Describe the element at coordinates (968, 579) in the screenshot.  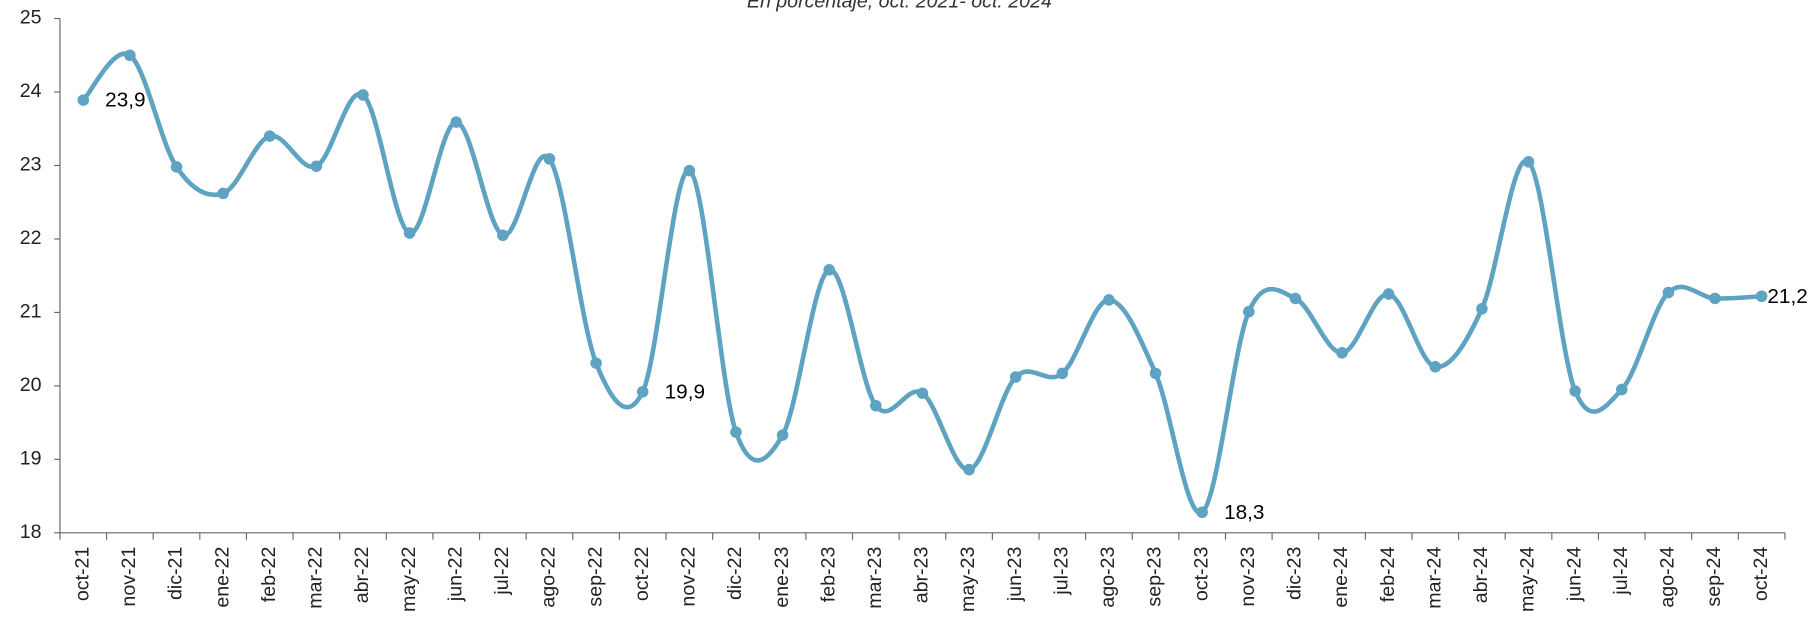
I see `x-tick-label: may-23` at that location.